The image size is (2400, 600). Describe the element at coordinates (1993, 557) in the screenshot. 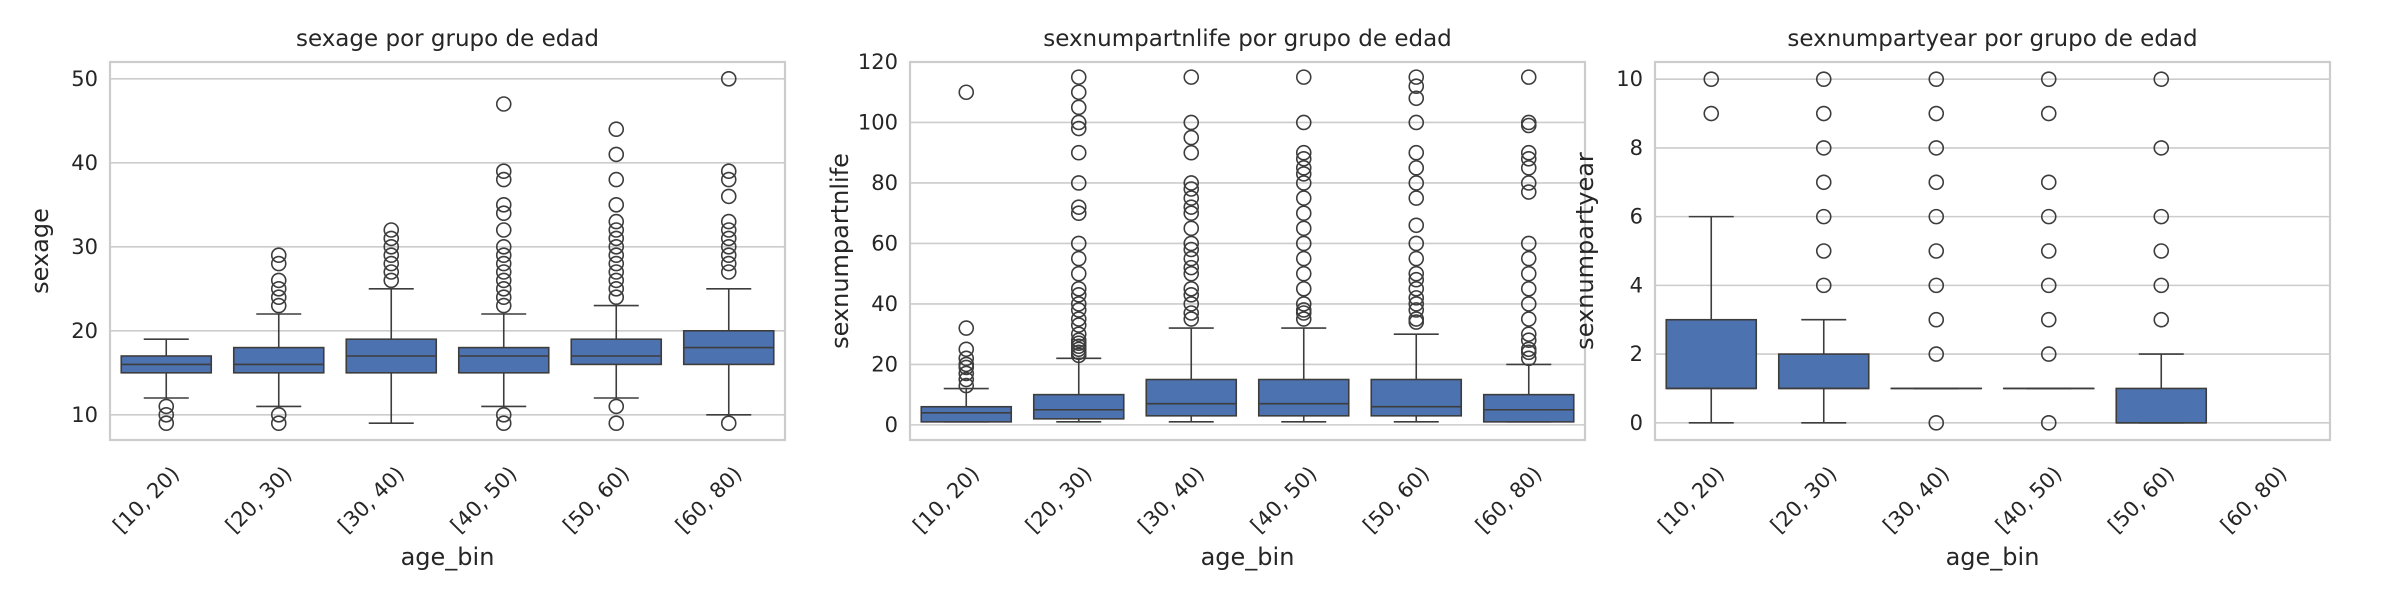

I see `x-axis-label: age_bin` at that location.